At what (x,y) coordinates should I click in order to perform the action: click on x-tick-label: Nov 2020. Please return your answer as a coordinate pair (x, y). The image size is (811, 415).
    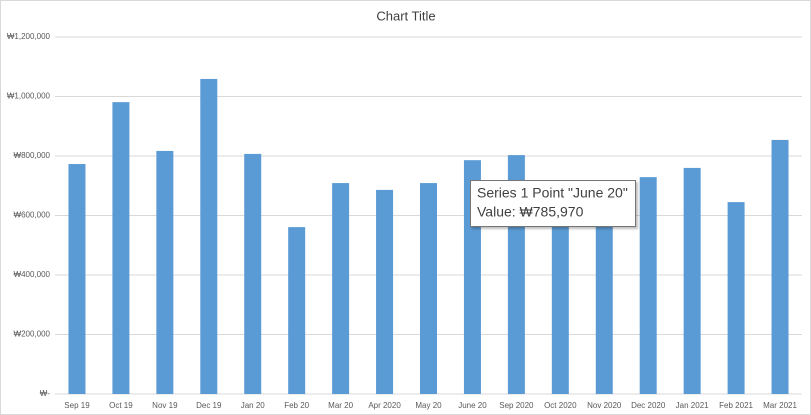
    Looking at the image, I should click on (604, 405).